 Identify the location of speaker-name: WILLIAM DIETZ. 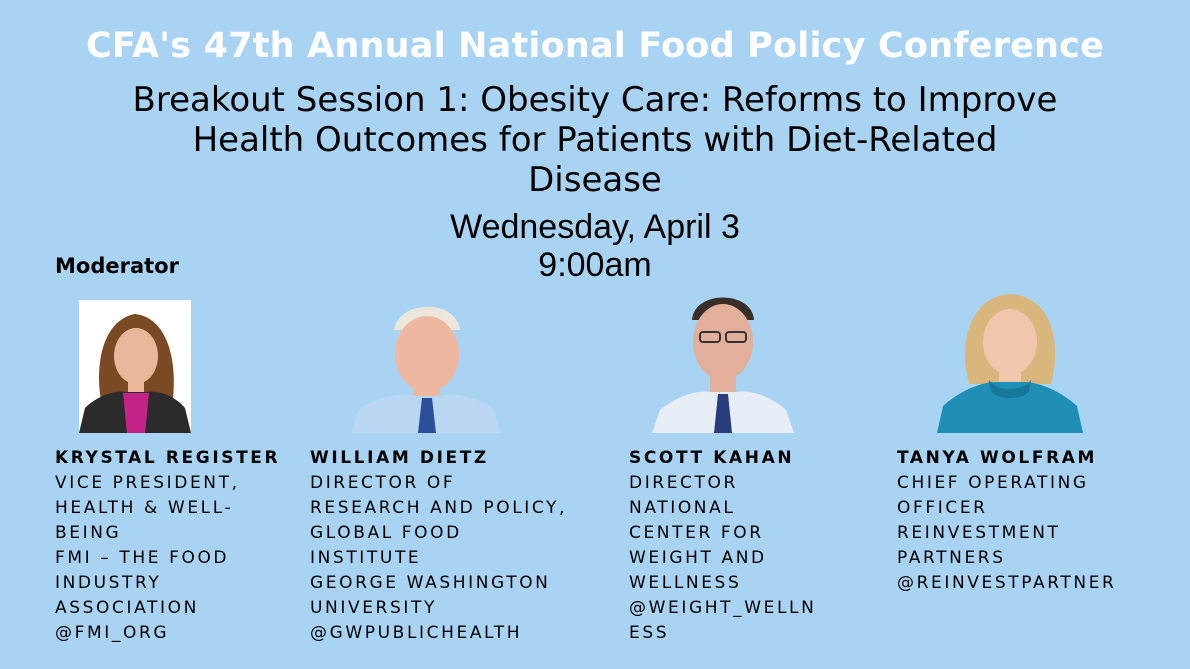
(399, 458).